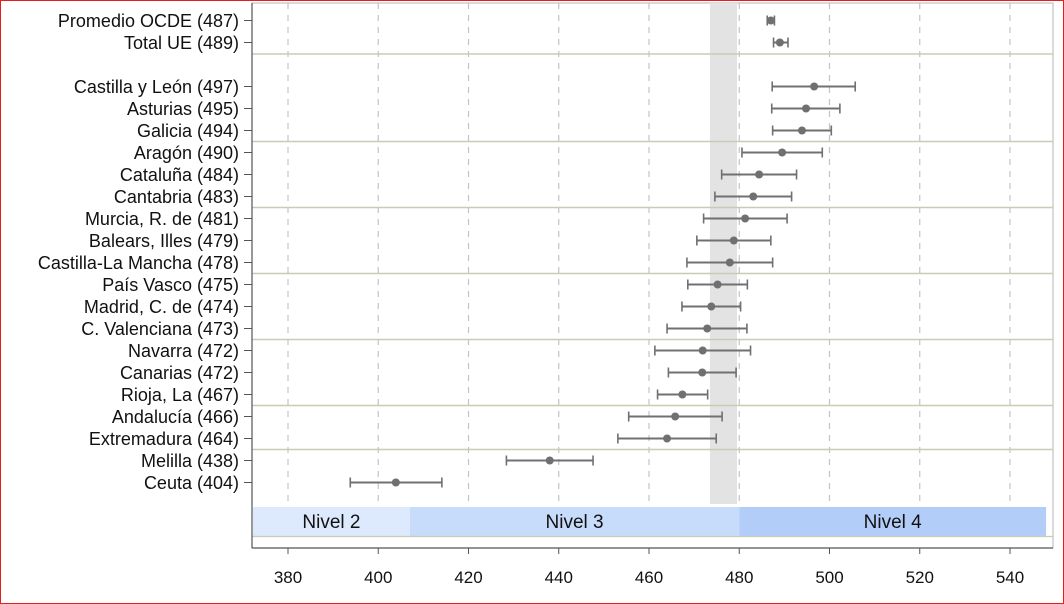 The width and height of the screenshot is (1064, 604). Describe the element at coordinates (175, 417) in the screenshot. I see `category-label: Andalucía (466)` at that location.